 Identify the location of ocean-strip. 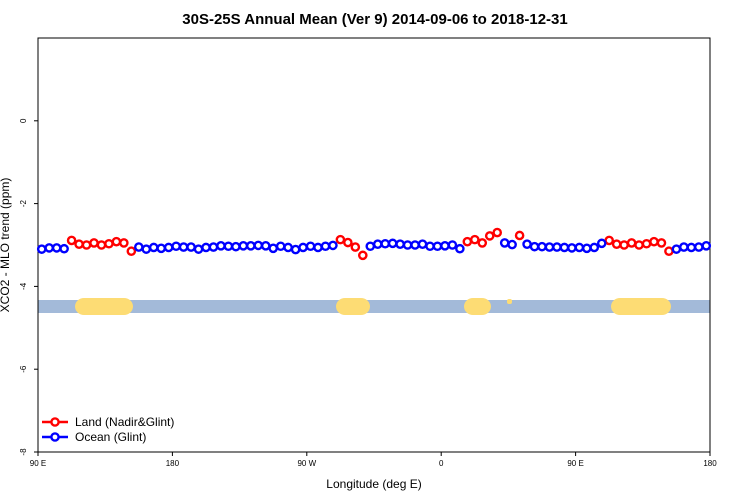
(374, 306).